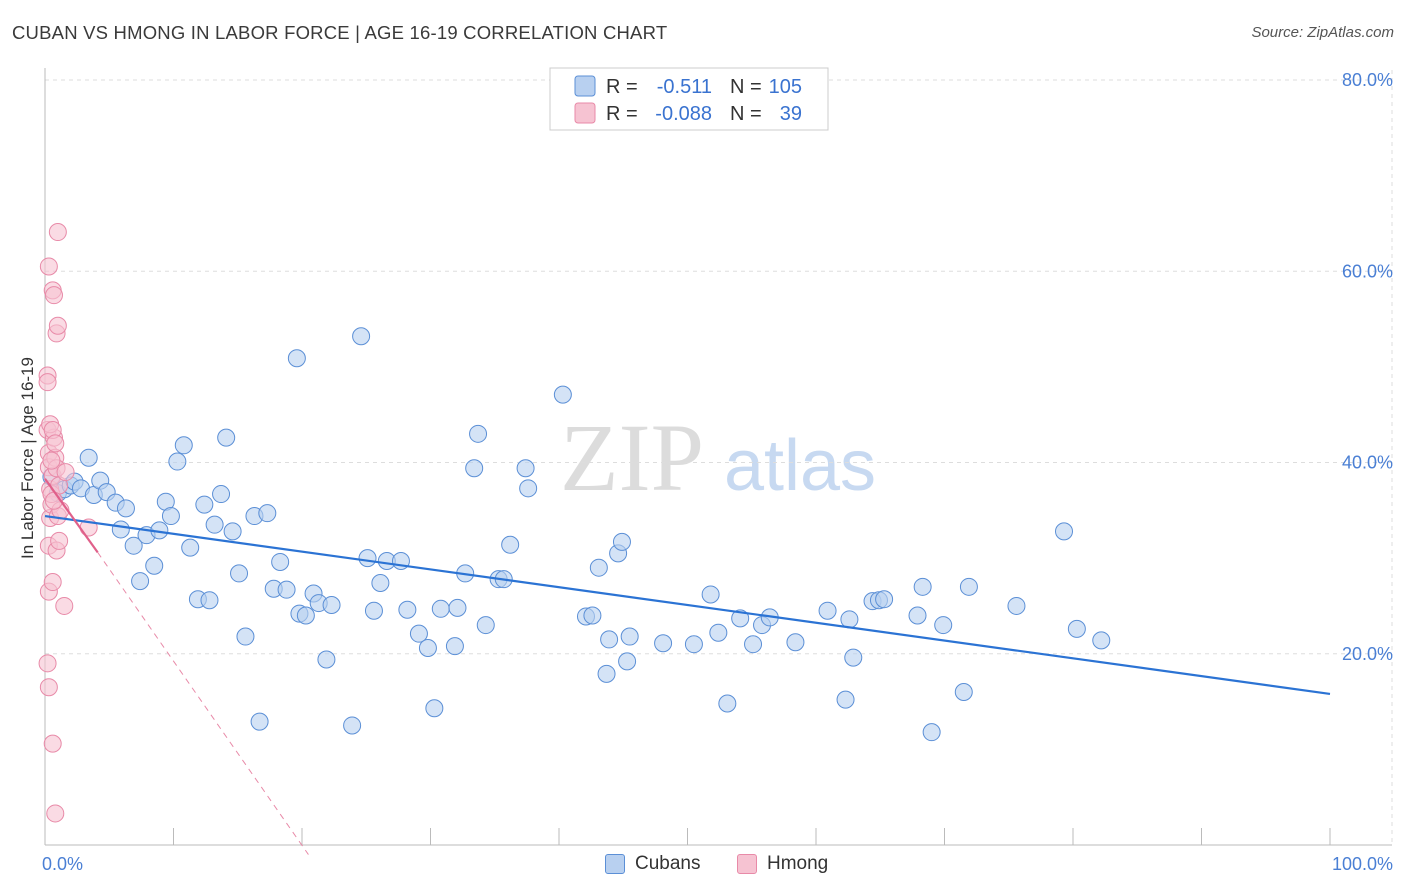 This screenshot has height=892, width=1406. I want to click on hmong-swatch-icon, so click(747, 864).